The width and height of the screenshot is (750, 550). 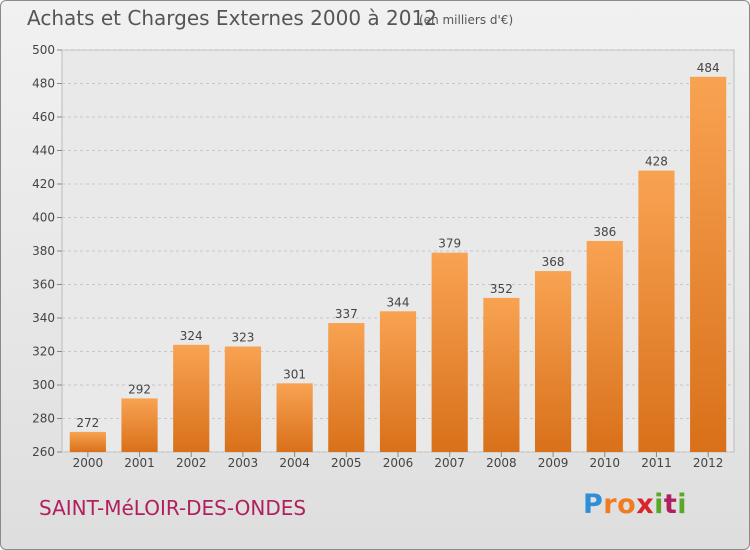 What do you see at coordinates (43, 452) in the screenshot?
I see `y-tick-label: 260` at bounding box center [43, 452].